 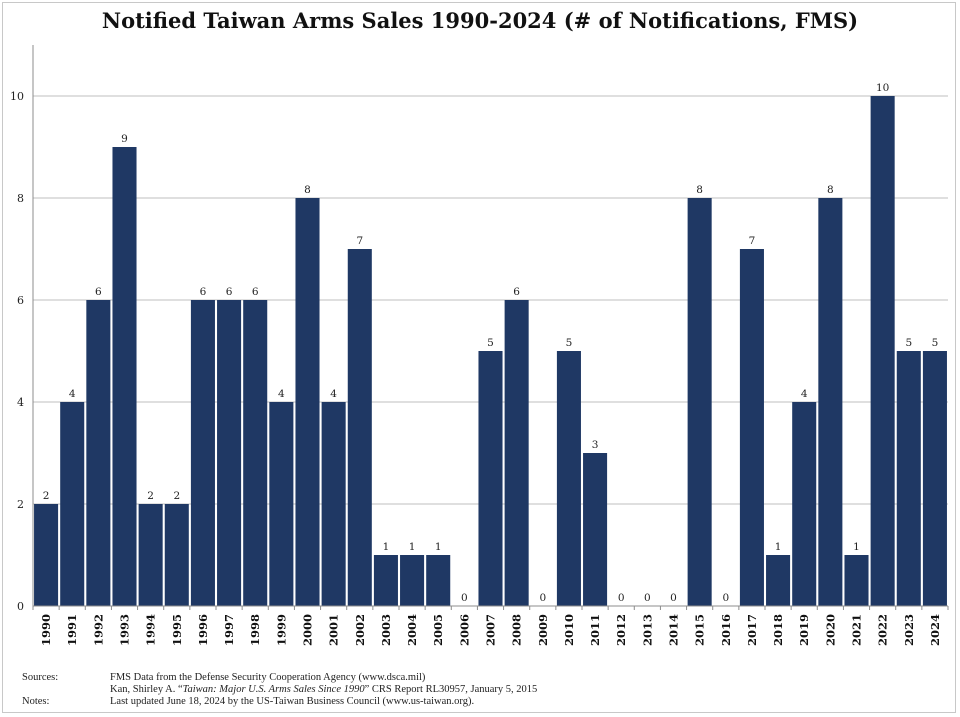 I want to click on data-label-2010: 5, so click(x=569, y=343).